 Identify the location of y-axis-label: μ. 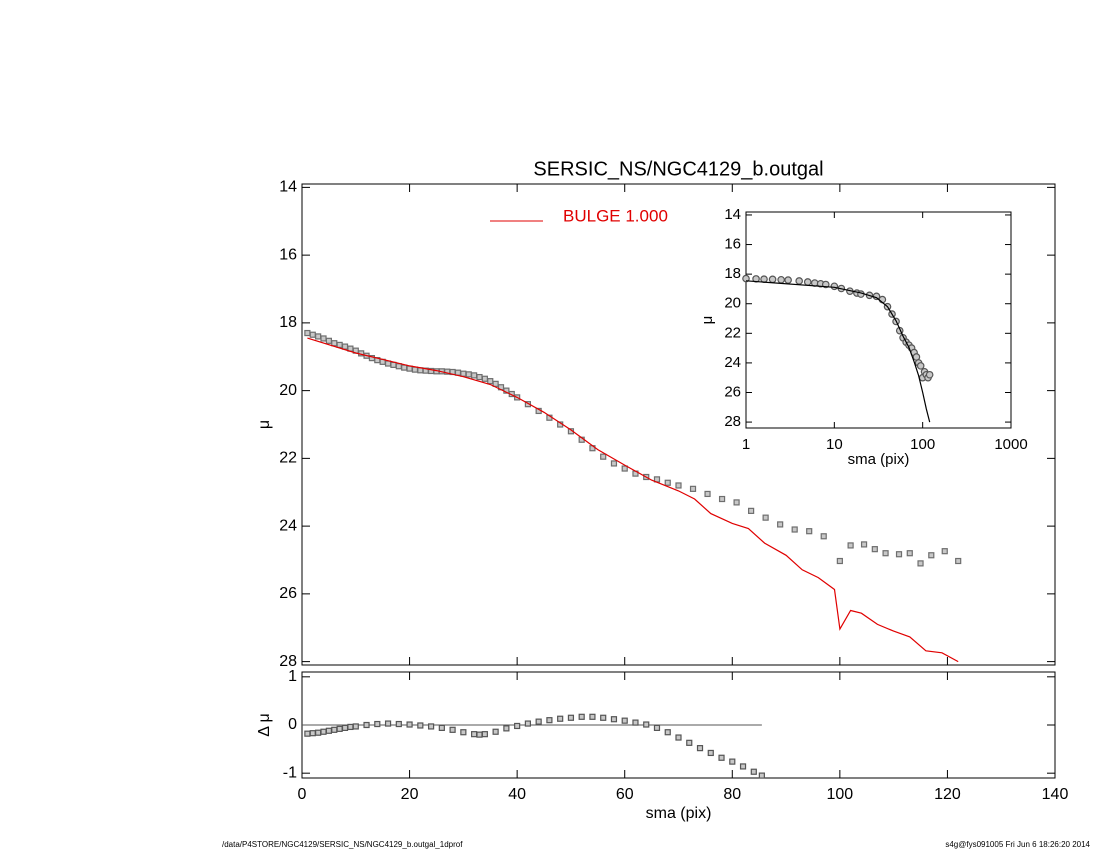
(264, 424).